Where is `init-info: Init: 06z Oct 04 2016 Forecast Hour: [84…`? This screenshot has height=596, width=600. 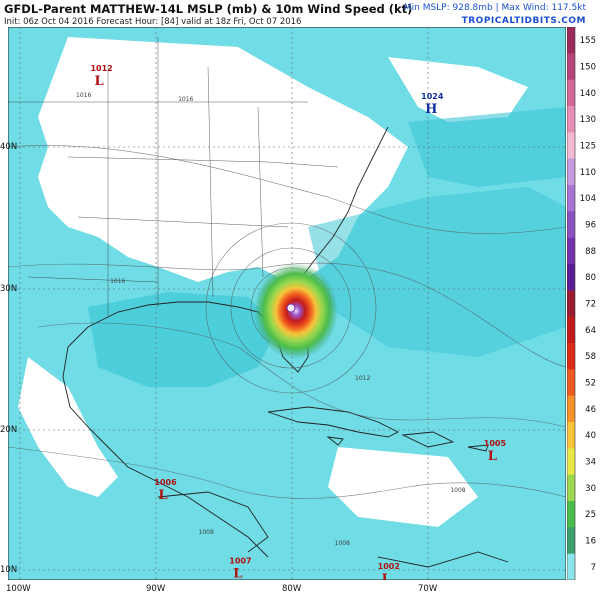
init-info: Init: 06z Oct 04 2016 Forecast Hour: [84… is located at coordinates (153, 22).